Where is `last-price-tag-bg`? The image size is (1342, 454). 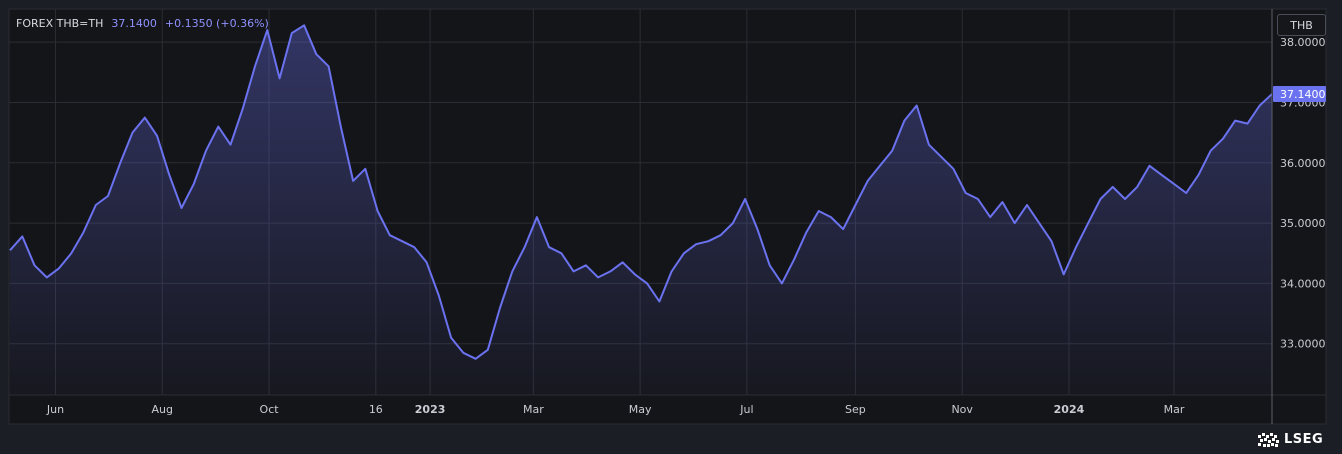 last-price-tag-bg is located at coordinates (1299, 94).